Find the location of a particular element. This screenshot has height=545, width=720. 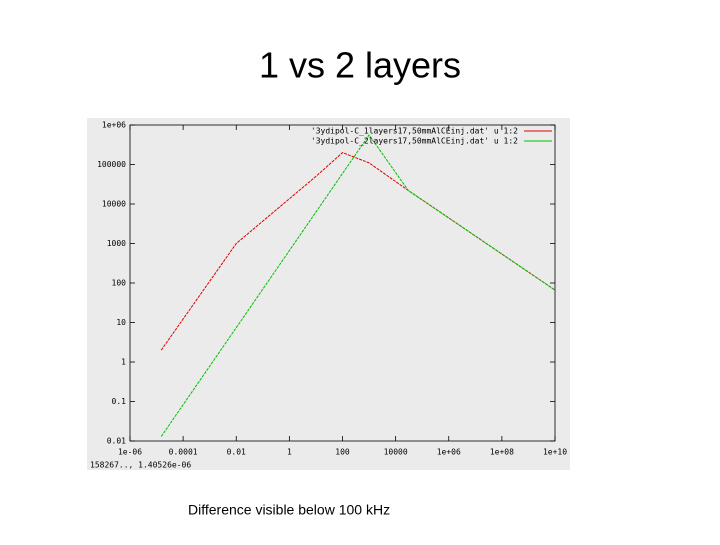

x-tick-label: 10000 is located at coordinates (396, 452).